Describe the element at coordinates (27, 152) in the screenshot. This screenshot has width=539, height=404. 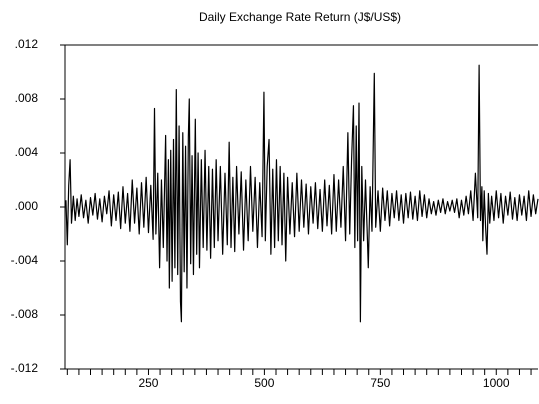
I see `y-tick-label: .004` at that location.